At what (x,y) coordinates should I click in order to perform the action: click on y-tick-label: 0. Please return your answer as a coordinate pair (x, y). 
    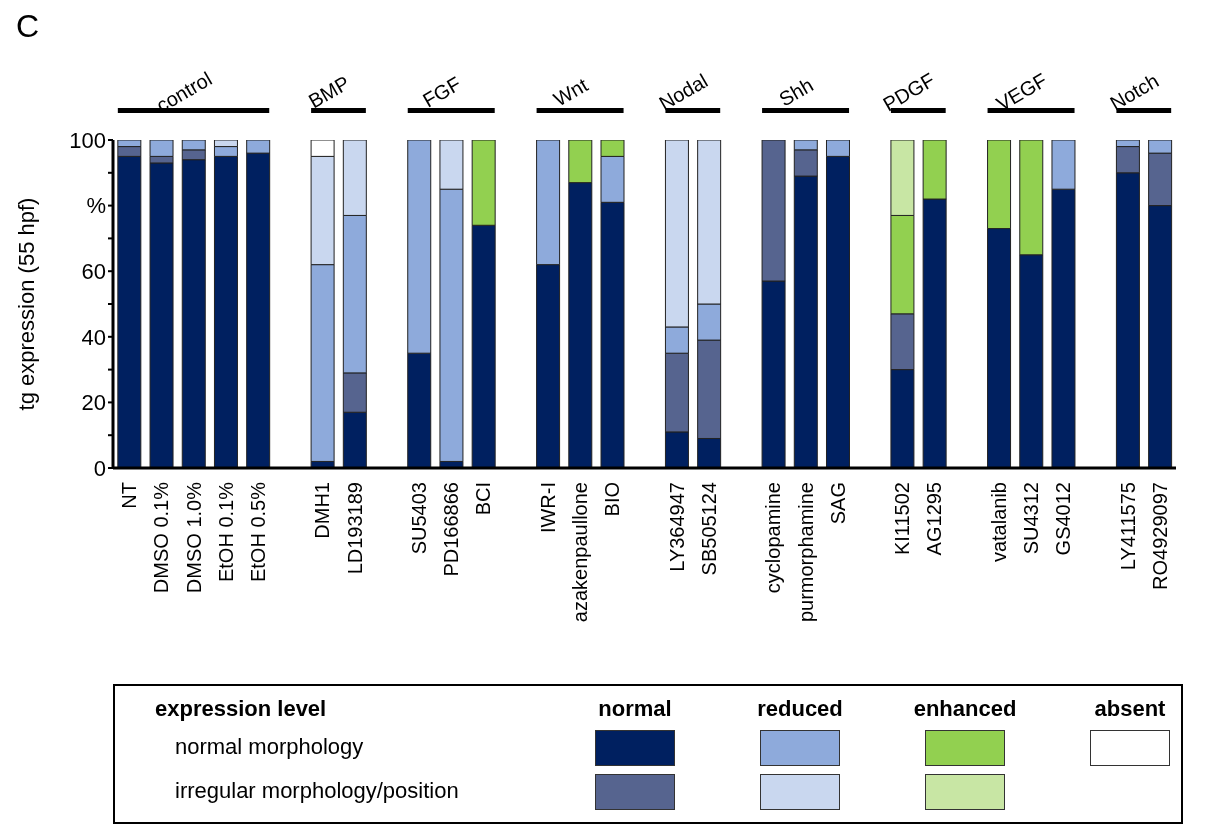
    Looking at the image, I should click on (99, 468).